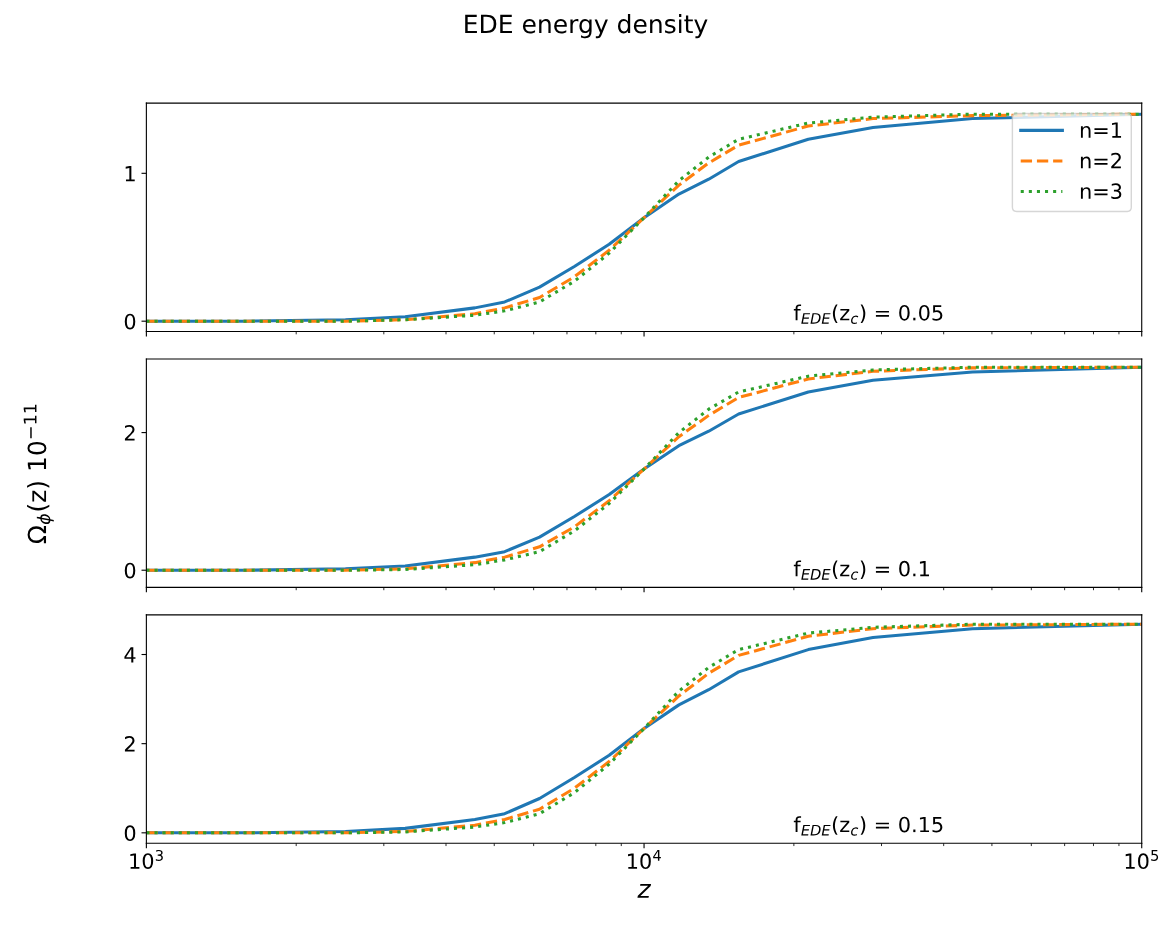  Describe the element at coordinates (644, 860) in the screenshot. I see `x-tick-label: 10$^{4}$` at that location.